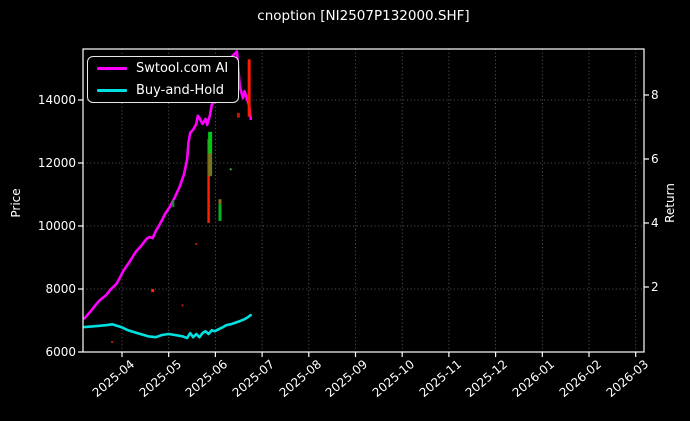 The height and width of the screenshot is (421, 690). What do you see at coordinates (56, 100) in the screenshot?
I see `y-tick-label: 14000` at bounding box center [56, 100].